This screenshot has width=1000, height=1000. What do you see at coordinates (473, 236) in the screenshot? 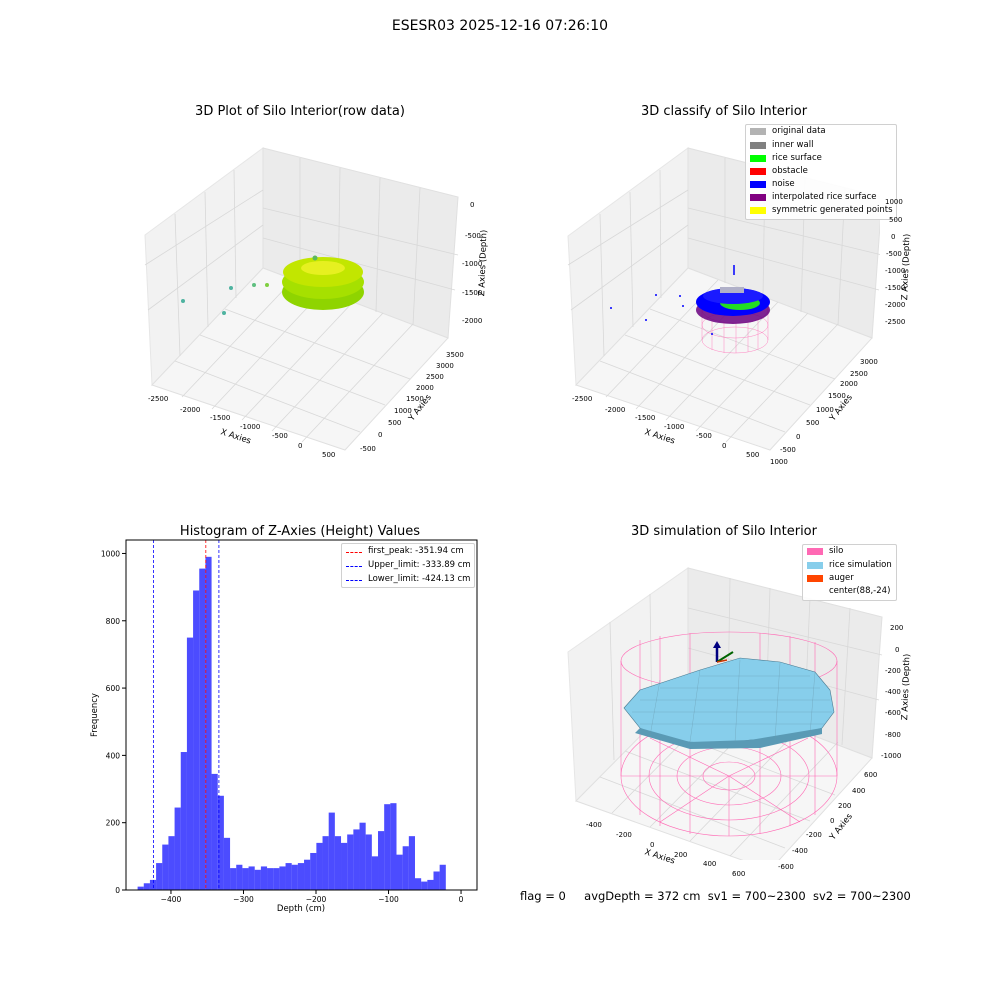
I see `raw-ztick: -500` at bounding box center [473, 236].